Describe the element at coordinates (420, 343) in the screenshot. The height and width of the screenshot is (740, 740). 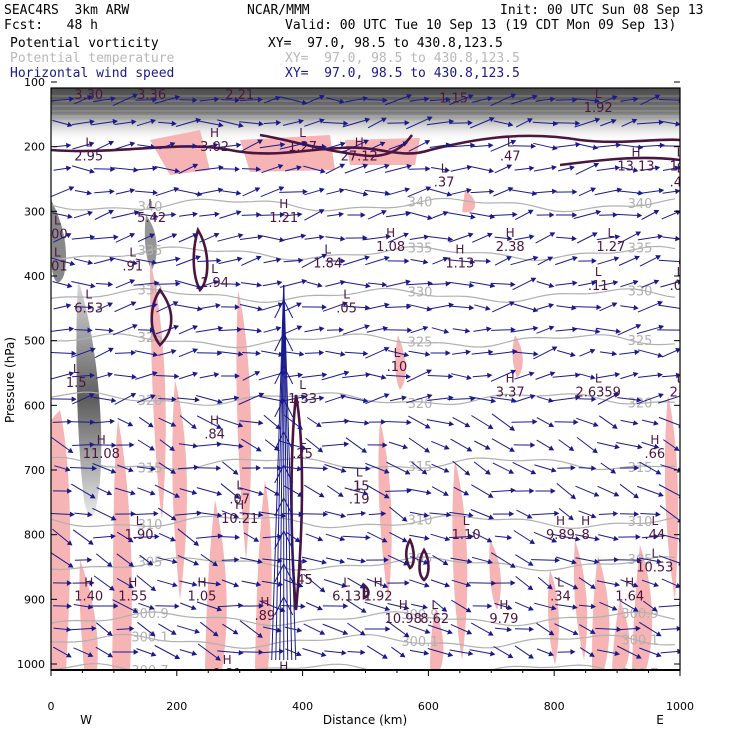
I see `theta-contour-label: 325` at that location.